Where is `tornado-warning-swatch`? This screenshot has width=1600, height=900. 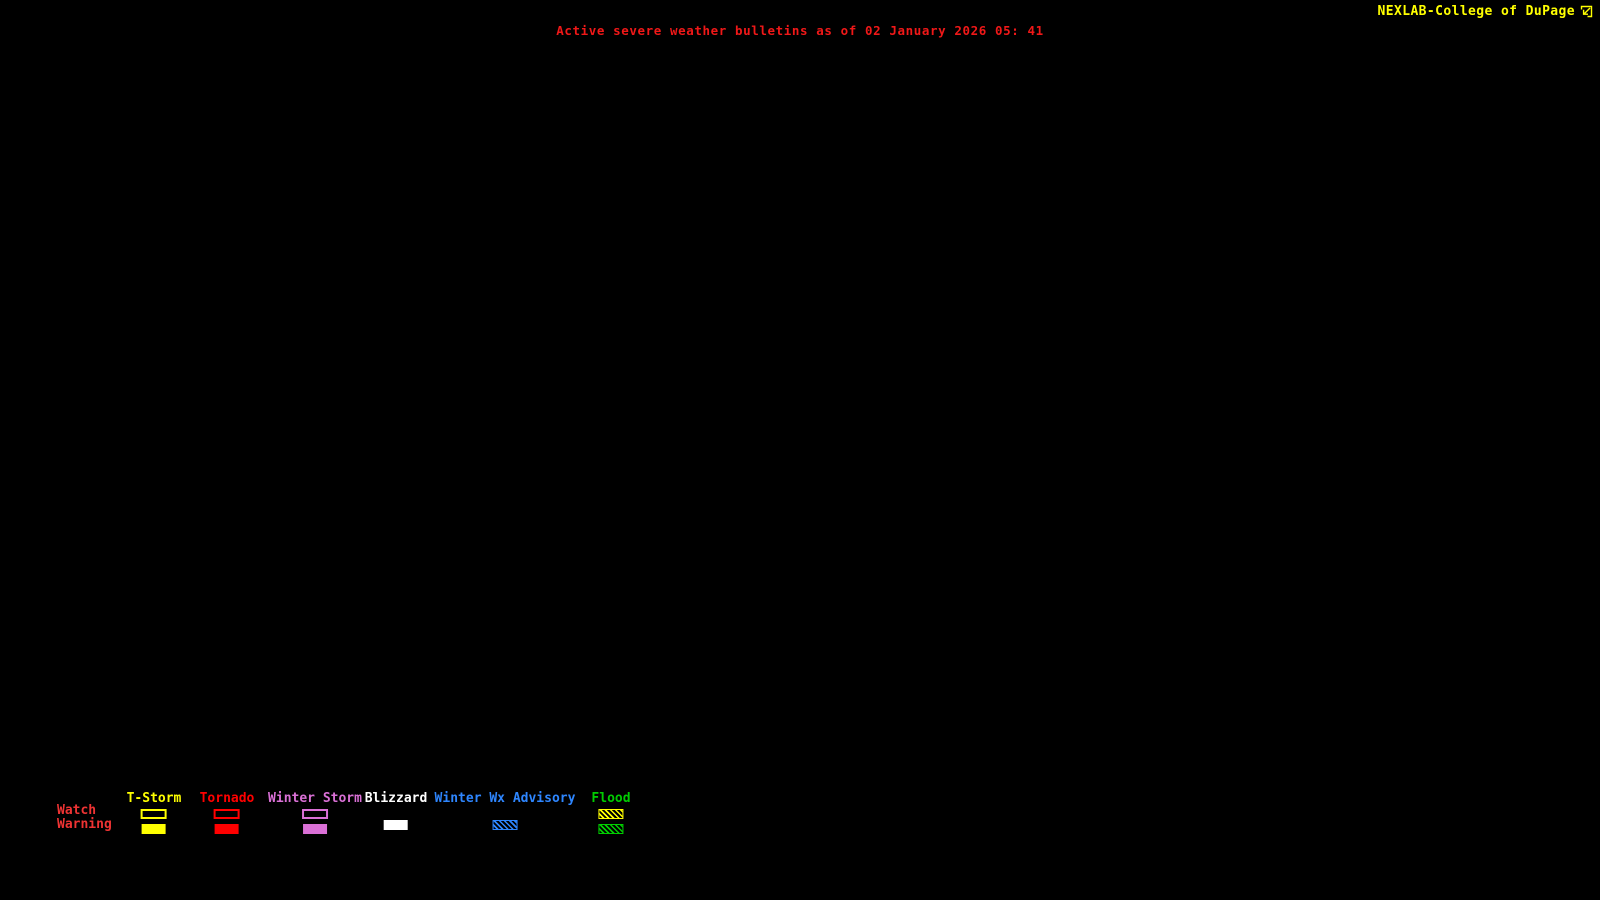 tornado-warning-swatch is located at coordinates (226, 829).